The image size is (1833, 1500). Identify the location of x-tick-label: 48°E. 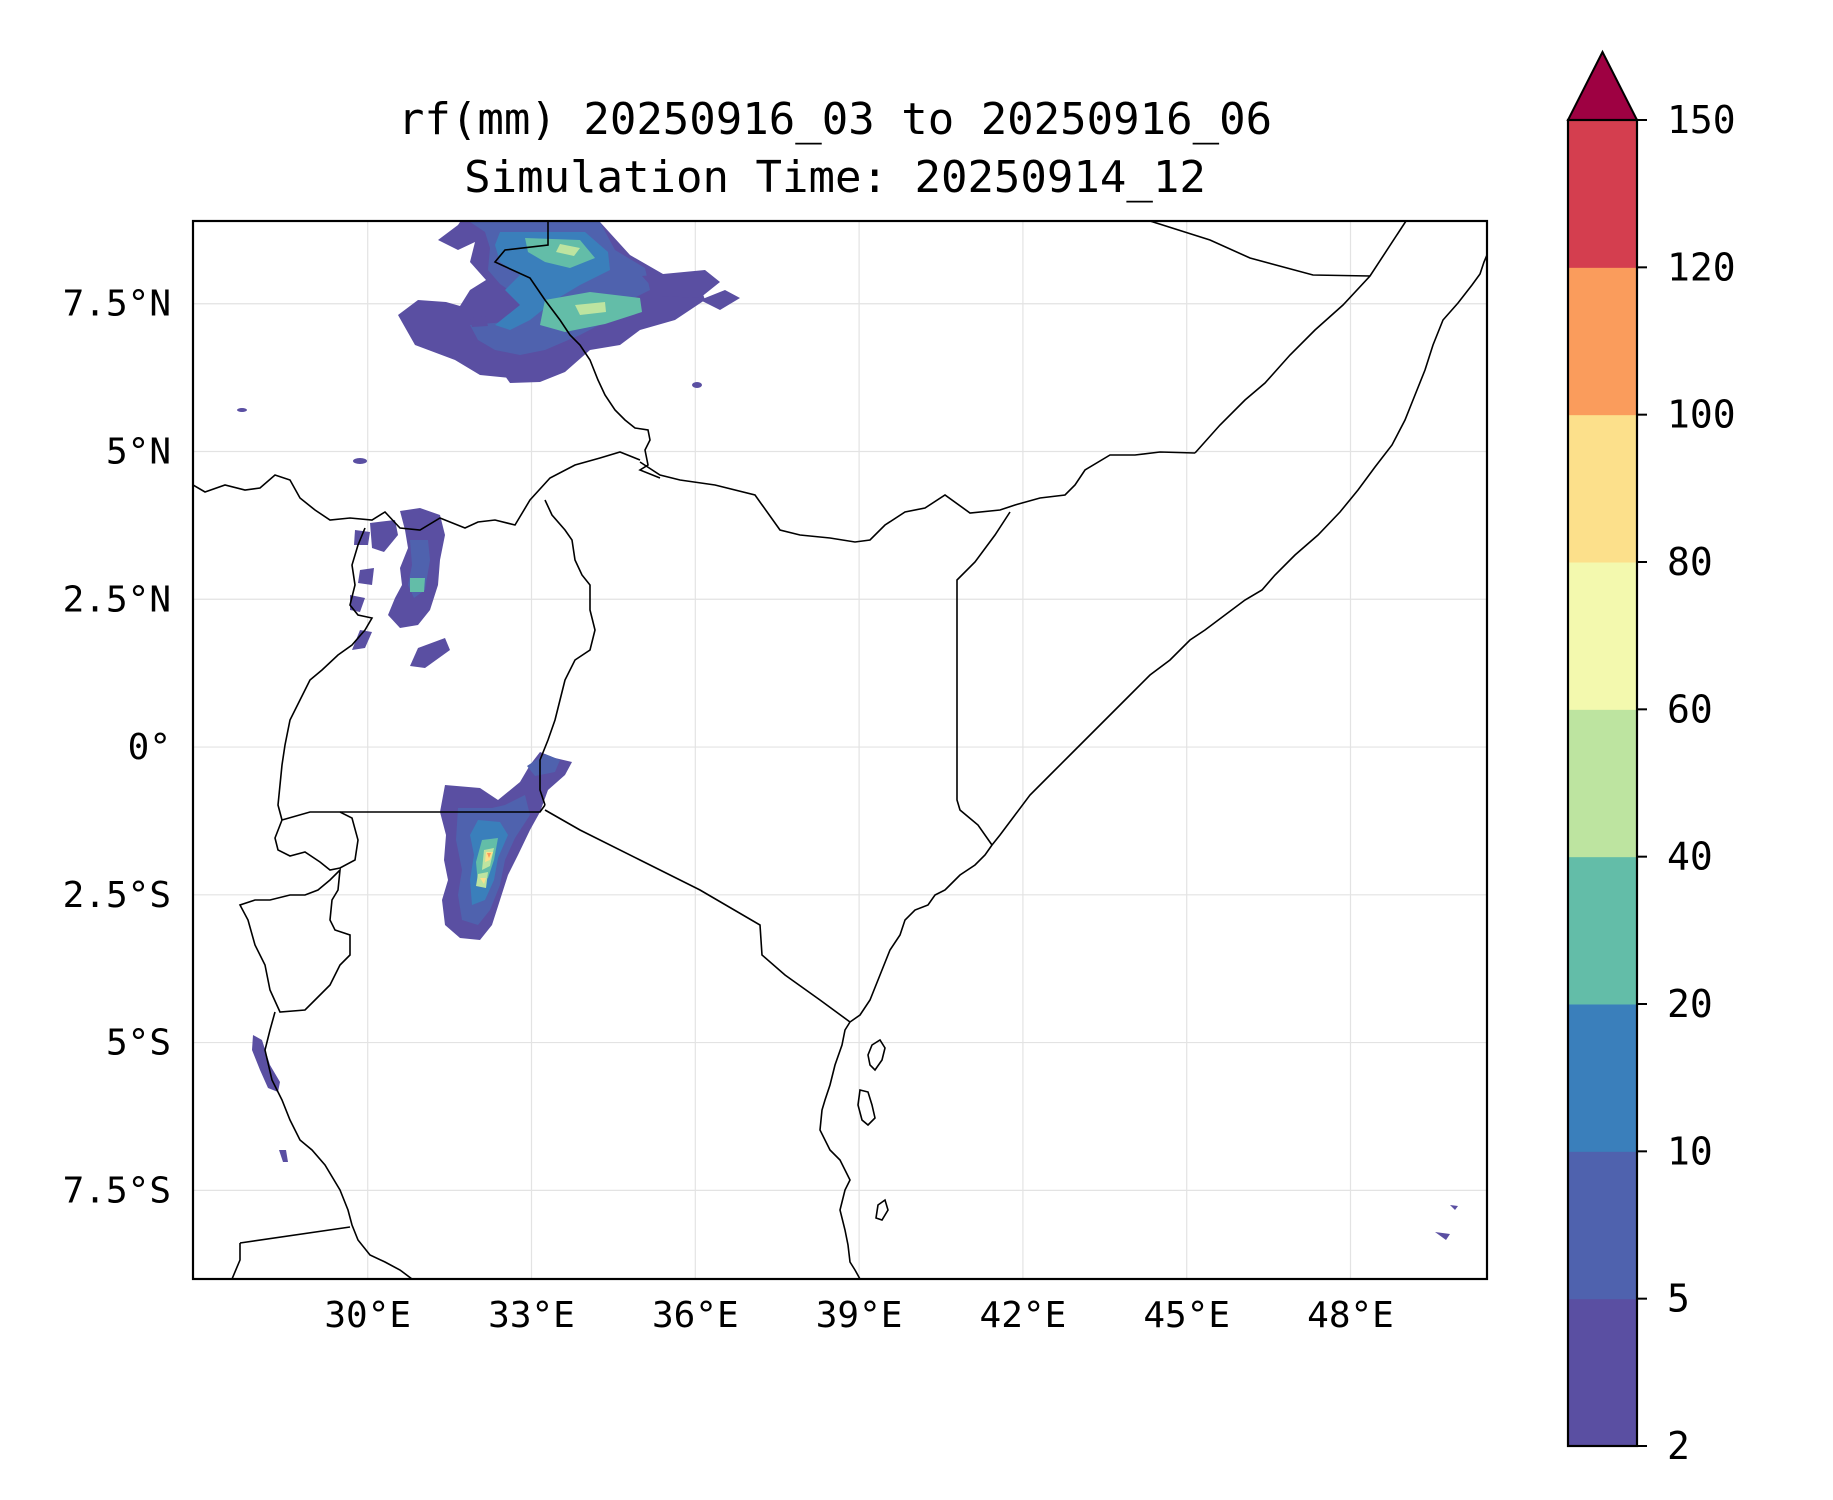
(1350, 1315).